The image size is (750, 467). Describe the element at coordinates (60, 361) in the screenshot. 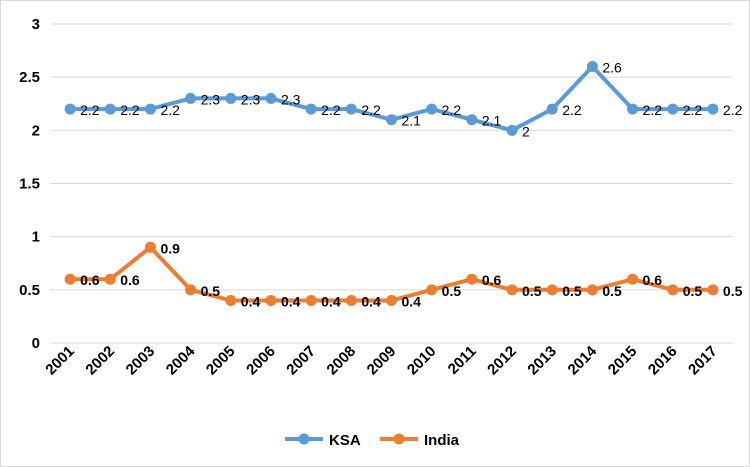

I see `x-tick-label: 2001` at that location.